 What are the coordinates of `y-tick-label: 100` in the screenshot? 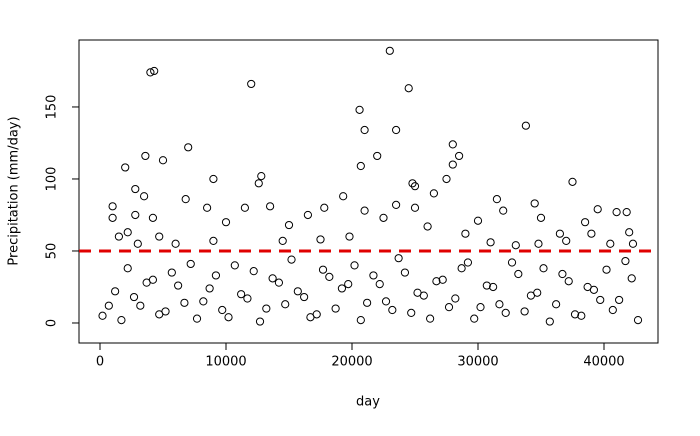 It's located at (52, 179).